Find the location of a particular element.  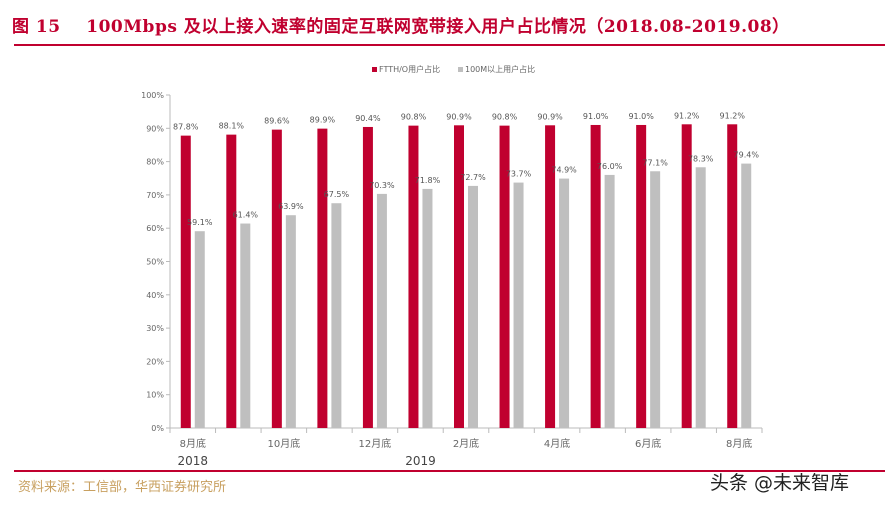

data-label: 74.9% is located at coordinates (564, 170).